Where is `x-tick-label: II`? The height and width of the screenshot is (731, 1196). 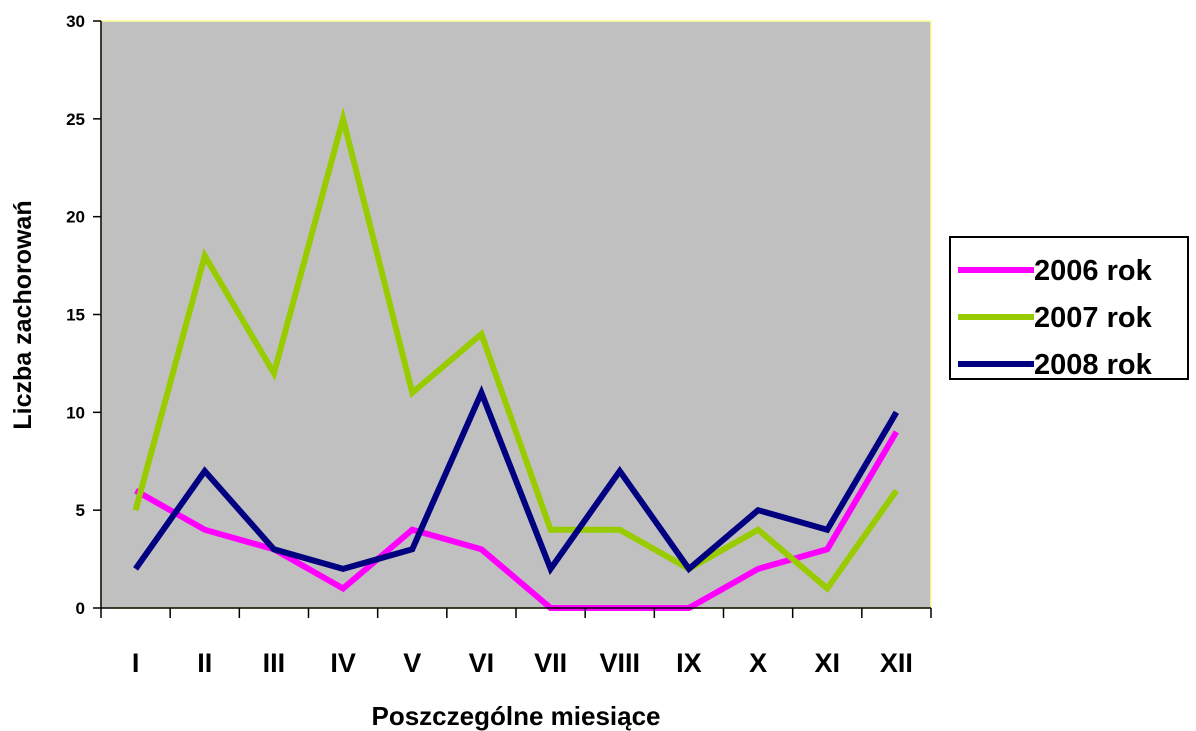 x-tick-label: II is located at coordinates (204, 663).